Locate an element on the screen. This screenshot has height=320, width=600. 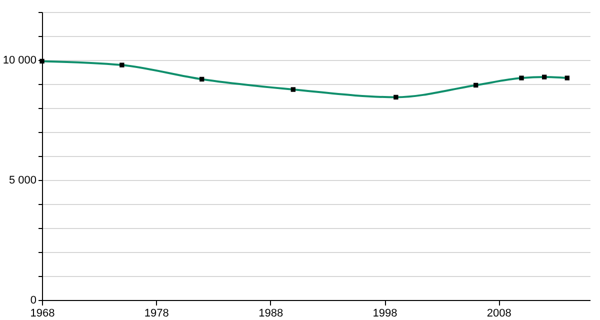
x-tick-label: 1978 is located at coordinates (156, 314).